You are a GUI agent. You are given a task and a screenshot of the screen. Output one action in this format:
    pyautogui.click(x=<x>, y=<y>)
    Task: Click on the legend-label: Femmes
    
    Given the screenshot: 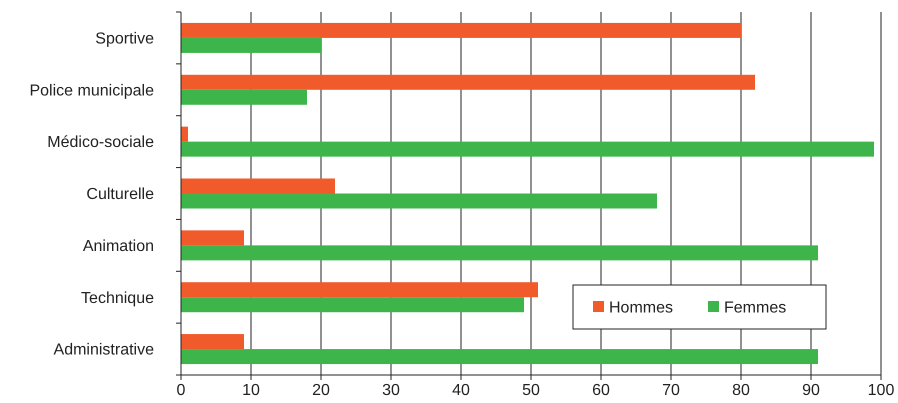 What is the action you would take?
    pyautogui.click(x=755, y=308)
    